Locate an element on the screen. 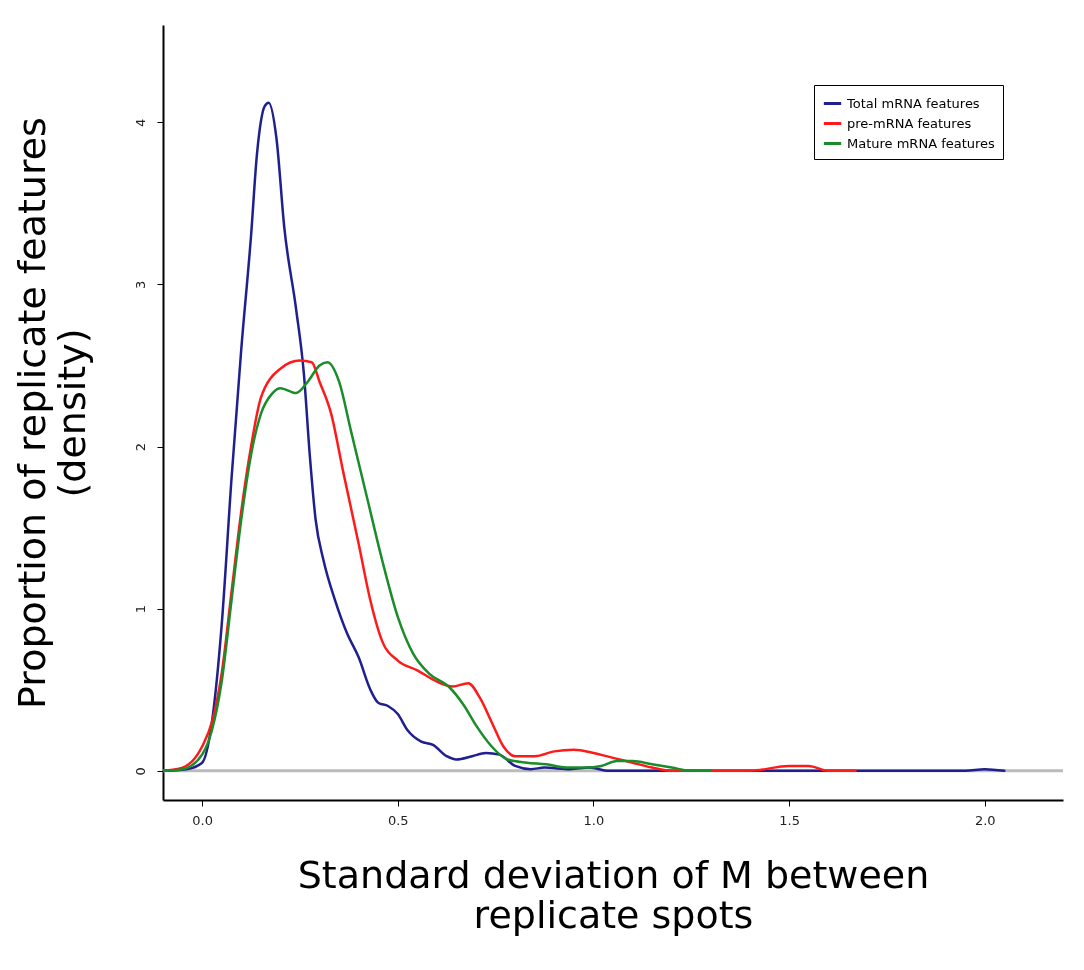 The height and width of the screenshot is (970, 1084). legend-label: Mature mRNA features is located at coordinates (921, 143).